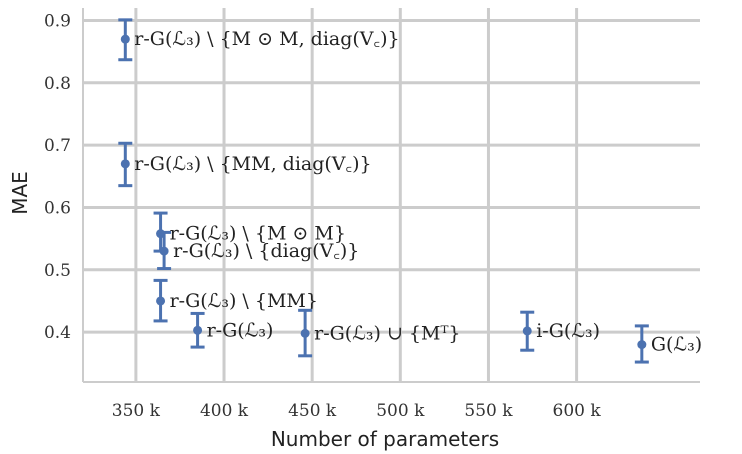  What do you see at coordinates (266, 251) in the screenshot?
I see `point-label: r-G(ℒ₃) \ {diag(V꜀)}` at bounding box center [266, 251].